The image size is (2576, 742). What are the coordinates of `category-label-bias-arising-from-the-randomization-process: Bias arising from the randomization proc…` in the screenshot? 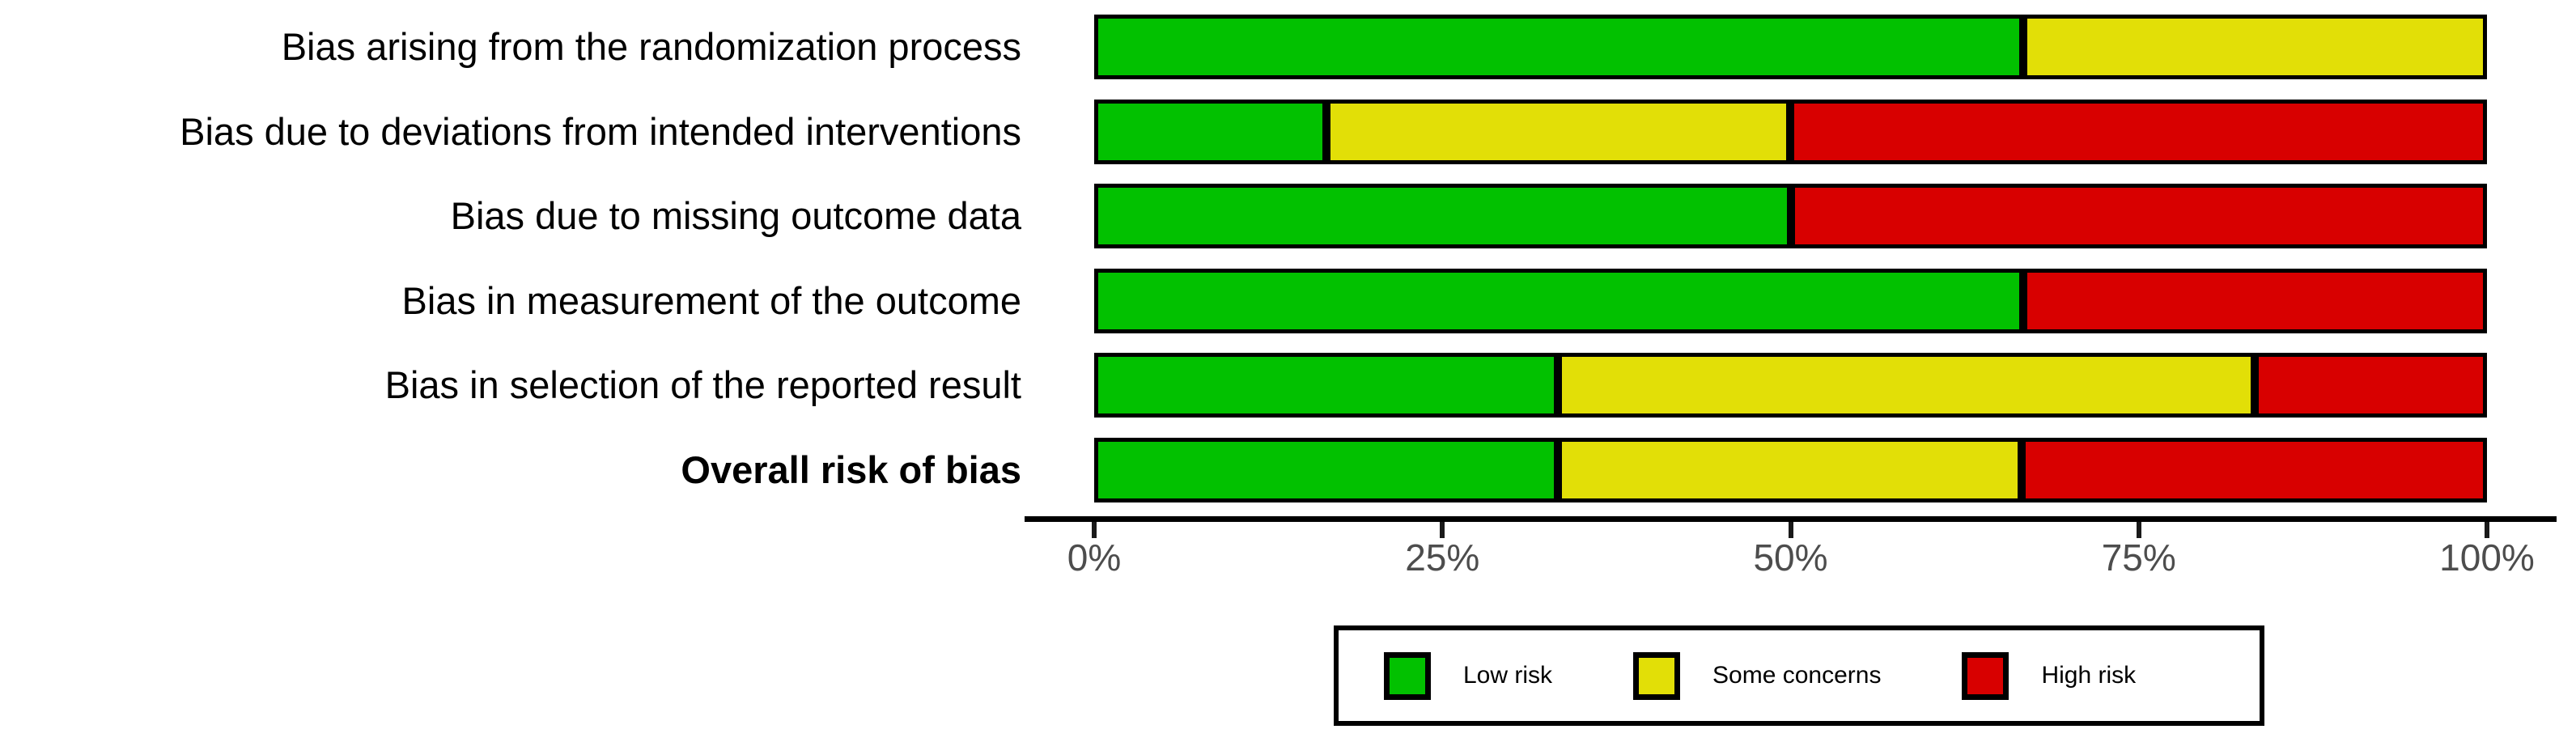 It's located at (651, 46).